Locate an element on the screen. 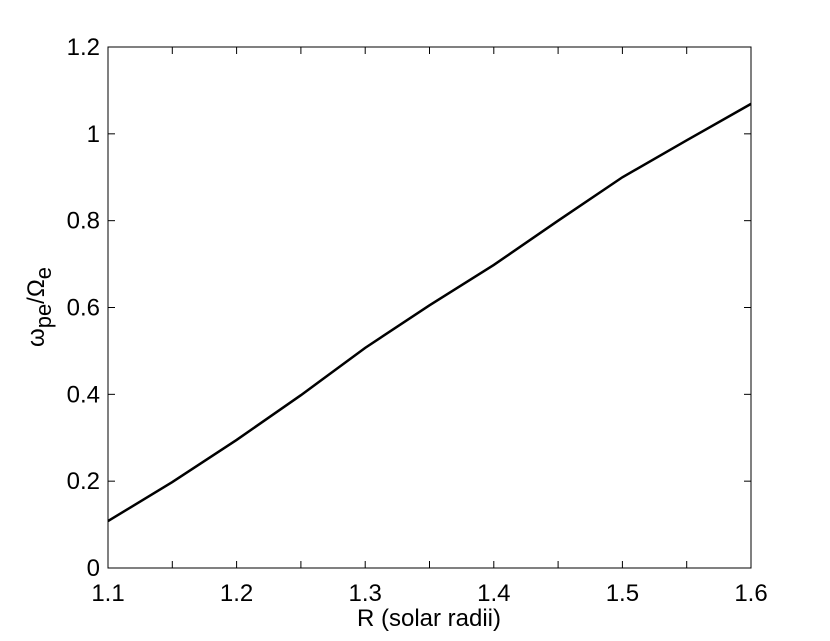 The width and height of the screenshot is (830, 641). y-tick-label: 0.2 is located at coordinates (83, 481).